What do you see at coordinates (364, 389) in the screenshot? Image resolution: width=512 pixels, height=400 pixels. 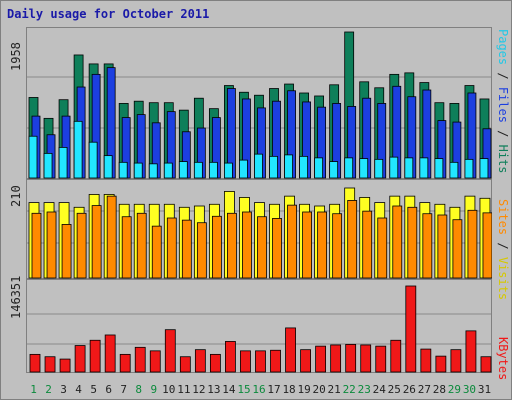 I see `day-label-23: 23` at bounding box center [364, 389].